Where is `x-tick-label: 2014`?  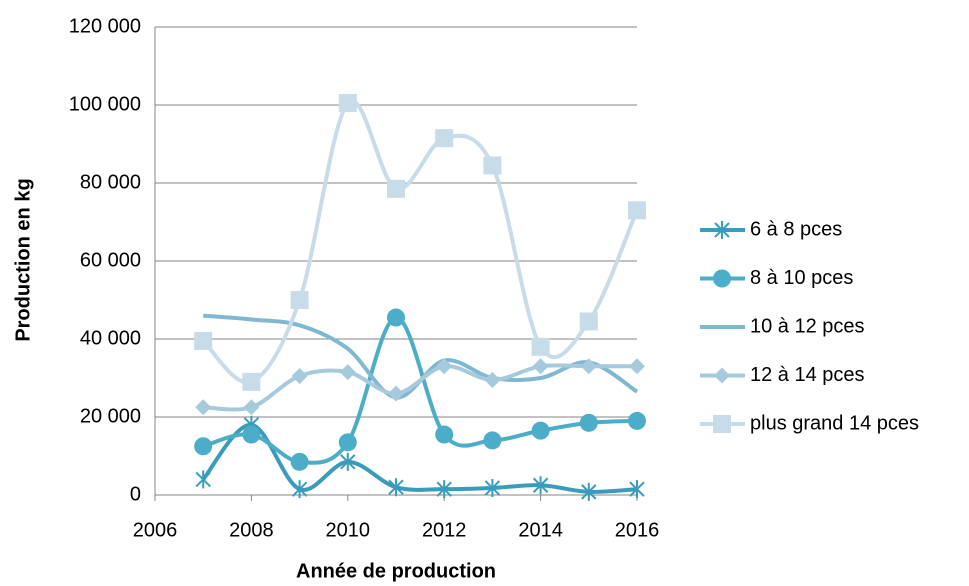
x-tick-label: 2014 is located at coordinates (540, 530).